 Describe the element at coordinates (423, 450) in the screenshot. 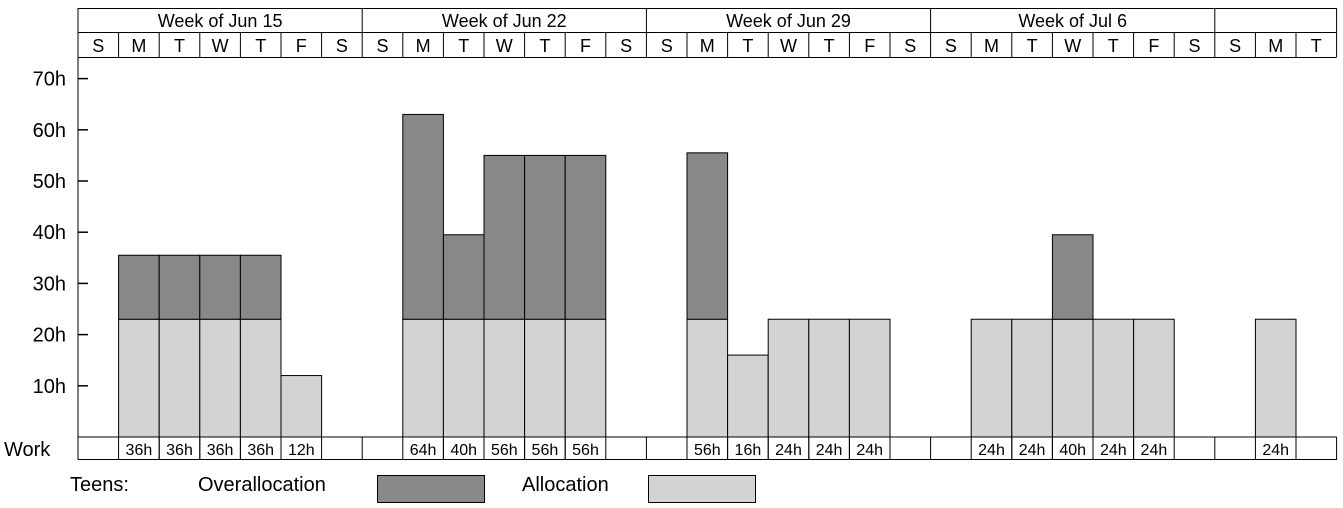

I see `work-value: 64h` at that location.